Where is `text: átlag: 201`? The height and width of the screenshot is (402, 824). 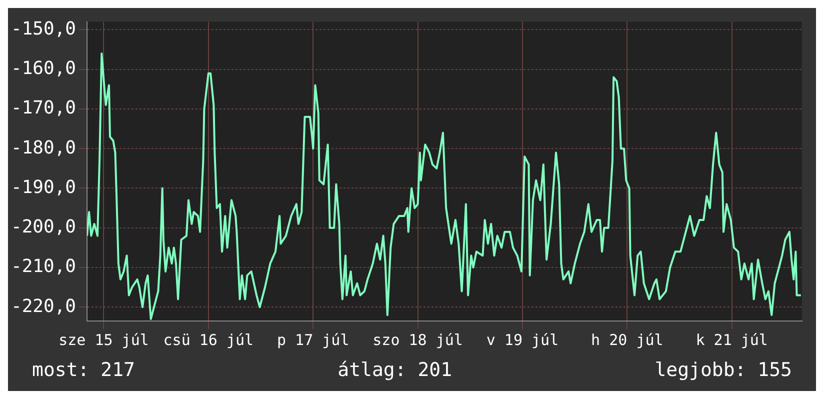 text: átlag: 201 is located at coordinates (395, 370).